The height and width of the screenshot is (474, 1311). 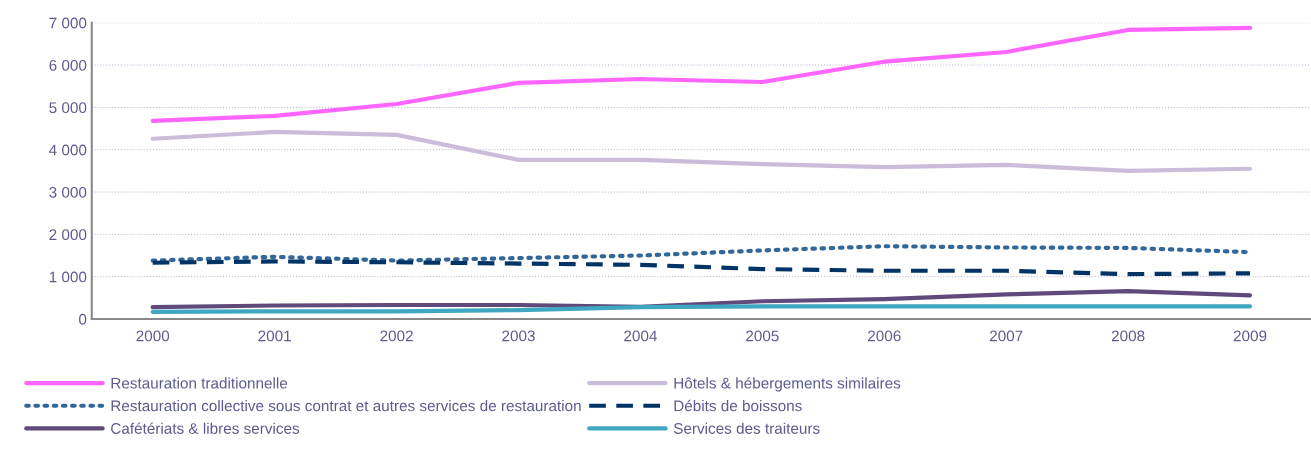 I want to click on y-tick-label: 5 000, so click(x=68, y=108).